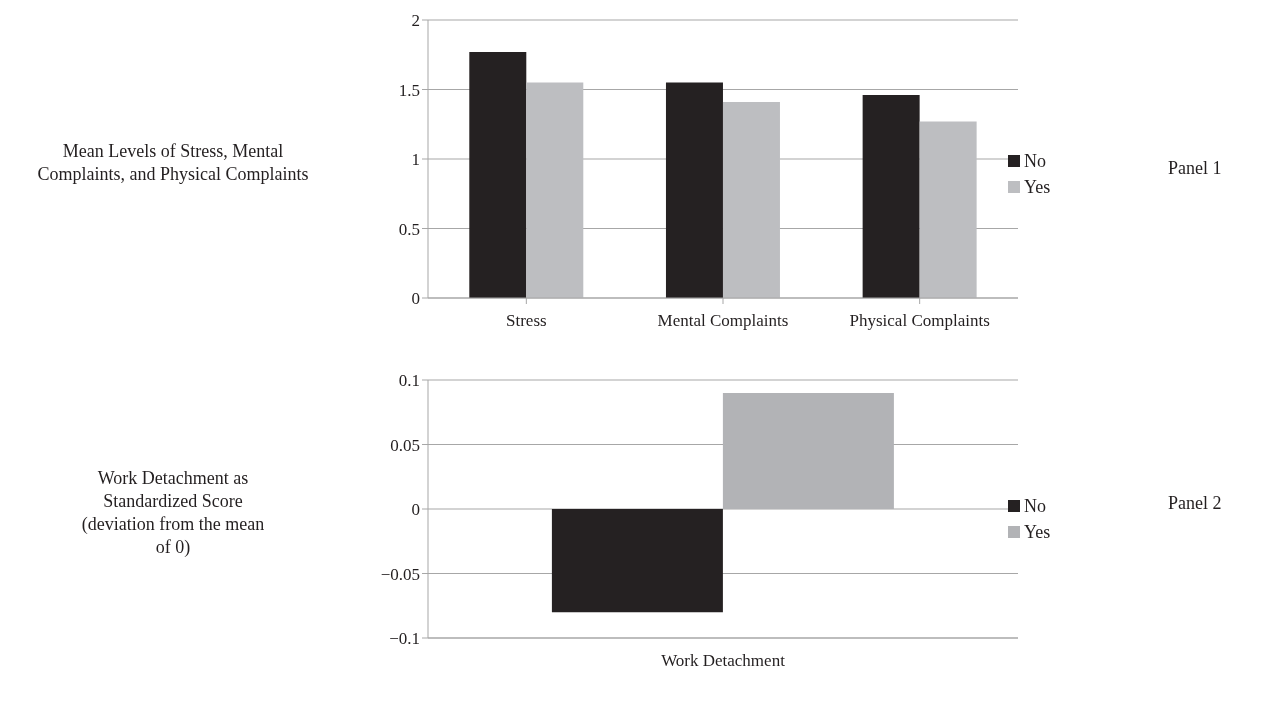  I want to click on y-axis-title: Mean Levels of Stress, Mental Complaints, and Physical Complaints, so click(173, 163).